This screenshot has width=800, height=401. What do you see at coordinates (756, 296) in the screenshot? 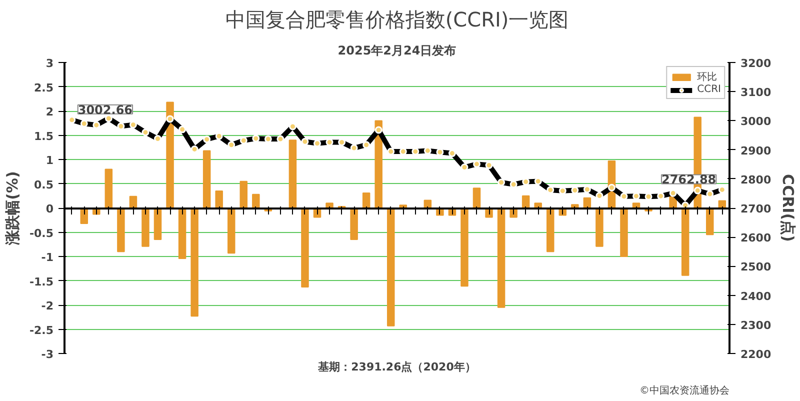
I see `y2-tick-label: 2400` at bounding box center [756, 296].